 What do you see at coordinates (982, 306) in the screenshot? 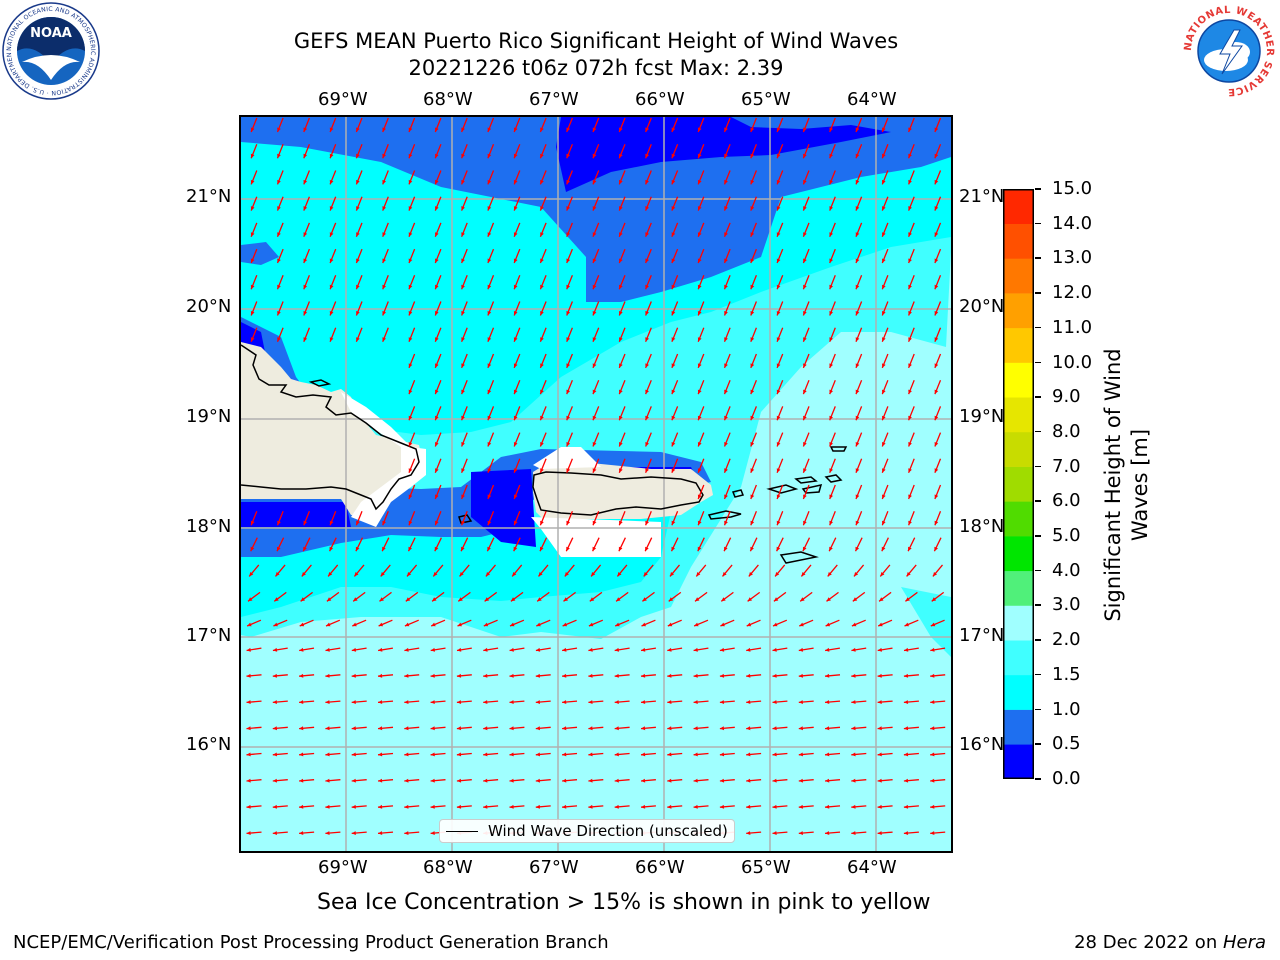
I see `lat-label-right-20n: 20°N` at bounding box center [982, 306].